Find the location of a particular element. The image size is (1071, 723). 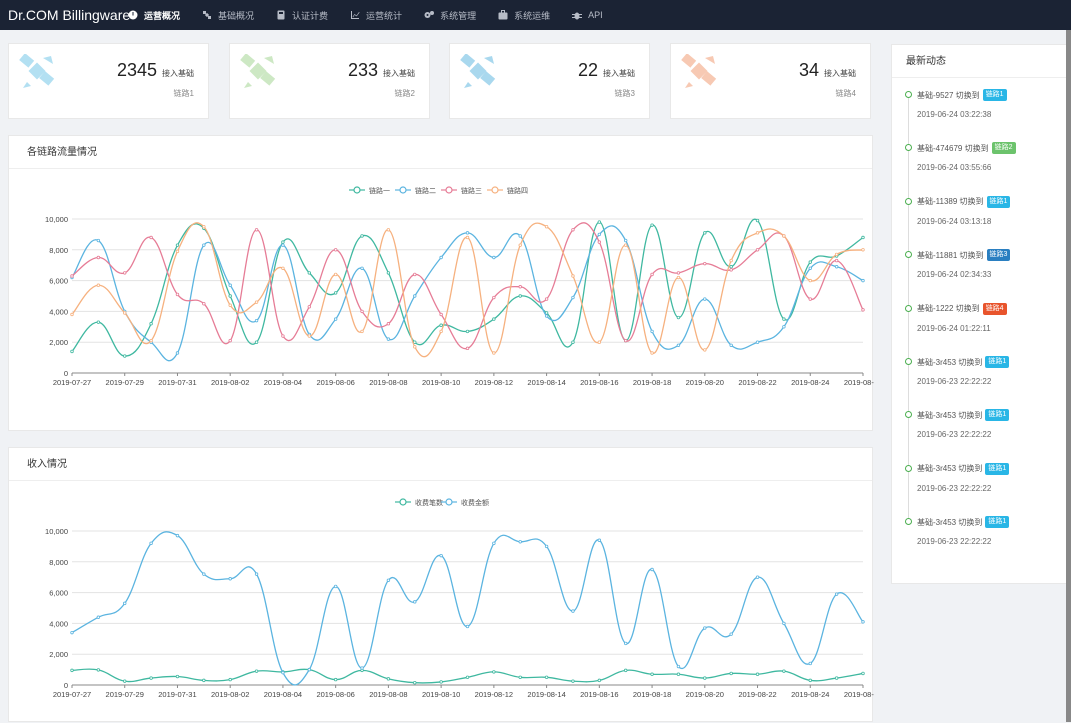

stat-card-1: 2345 接入基础 链路1 is located at coordinates (108, 81).